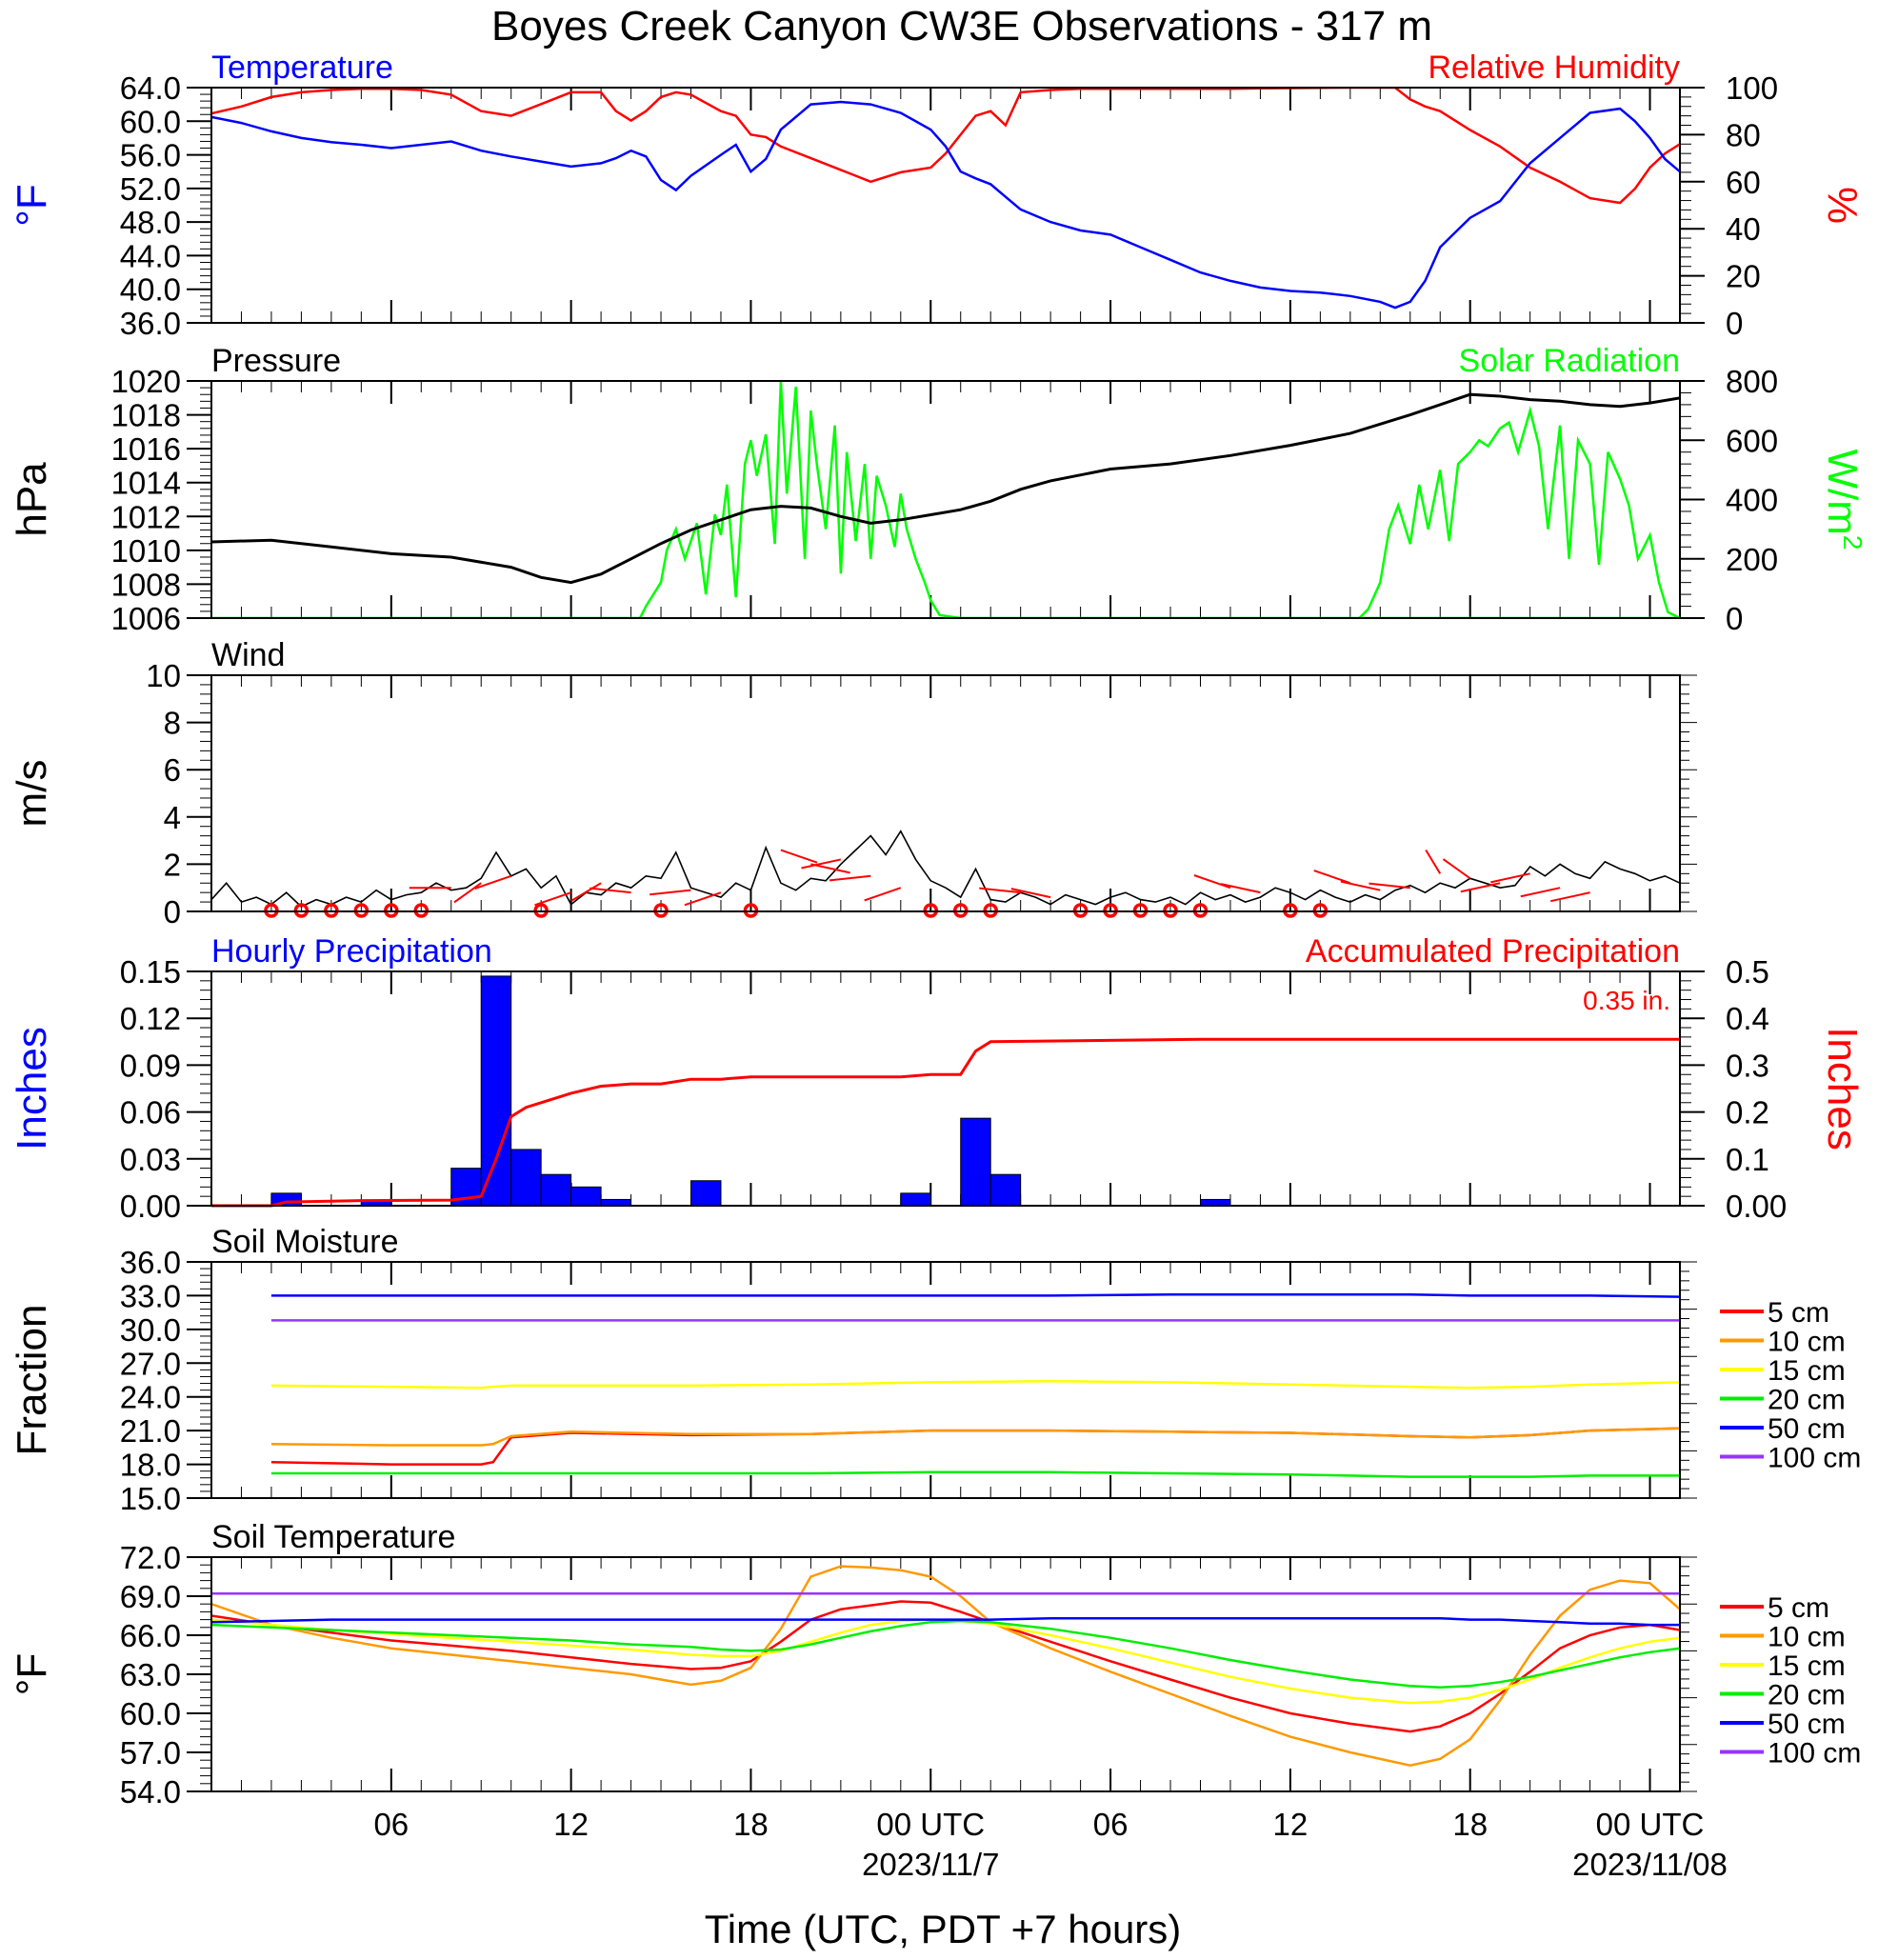  I want to click on panel-left-title: Soil Temperature, so click(333, 1537).